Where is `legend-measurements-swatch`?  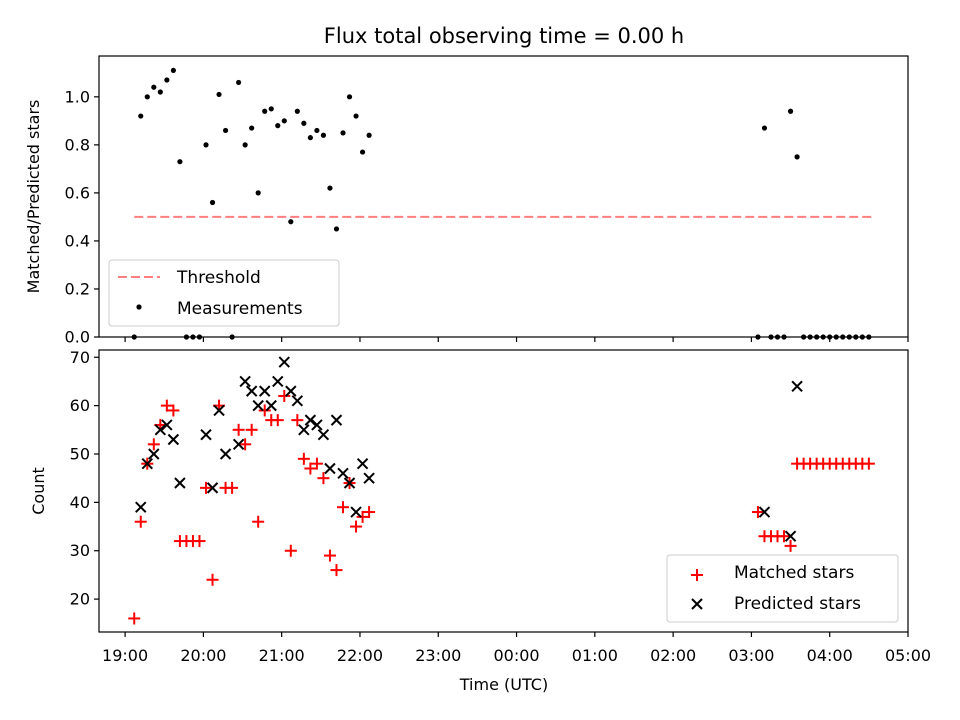
legend-measurements-swatch is located at coordinates (139, 307).